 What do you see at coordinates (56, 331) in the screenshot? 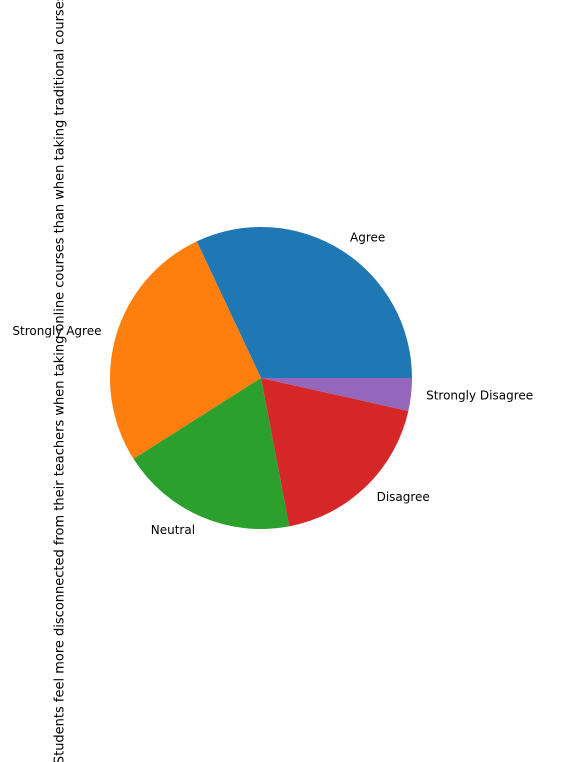
I see `pie-label-strongly-agree: Strongly Agree` at bounding box center [56, 331].